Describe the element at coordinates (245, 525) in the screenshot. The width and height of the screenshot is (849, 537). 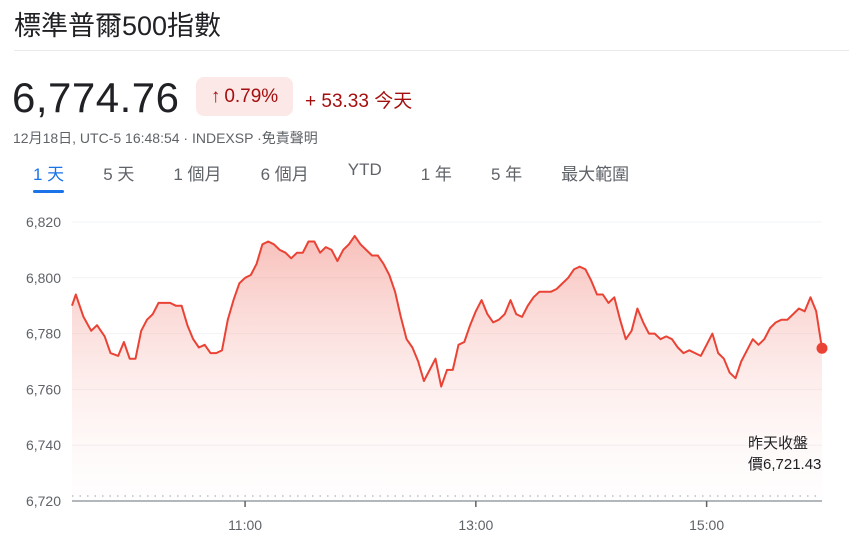
I see `x-tick-label: 11:00` at that location.